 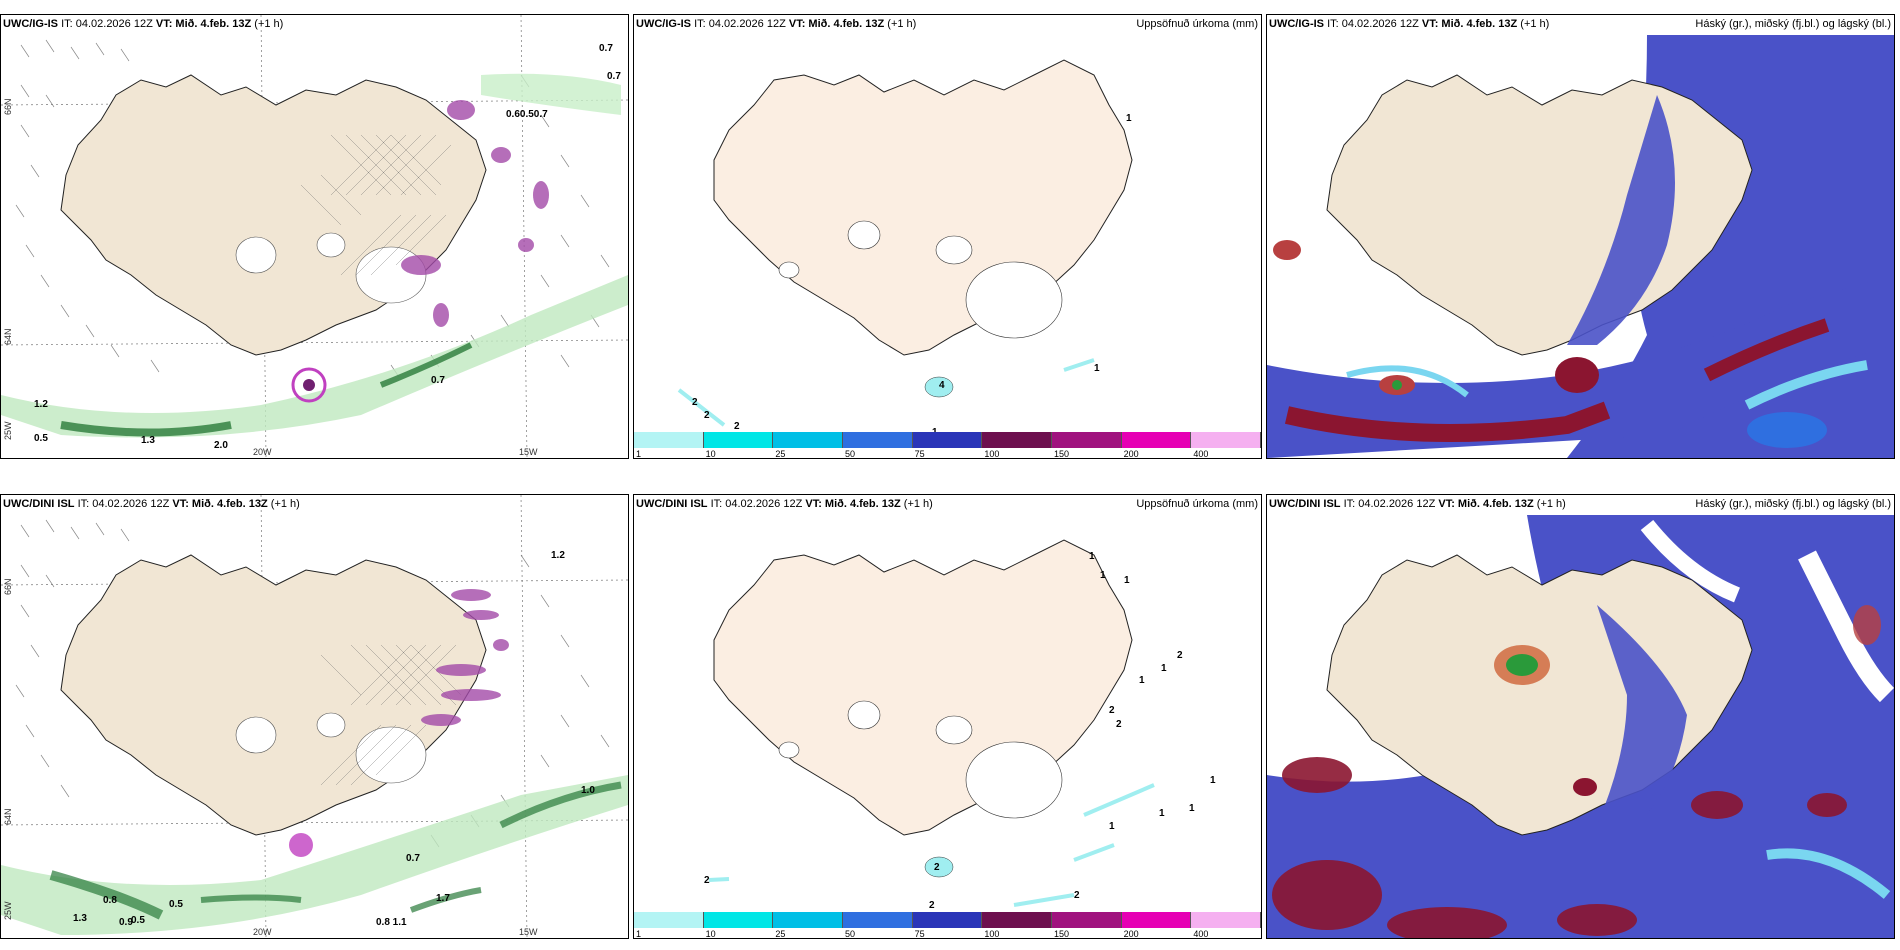 What do you see at coordinates (919, 454) in the screenshot?
I see `colorbar-tick: 75` at bounding box center [919, 454].